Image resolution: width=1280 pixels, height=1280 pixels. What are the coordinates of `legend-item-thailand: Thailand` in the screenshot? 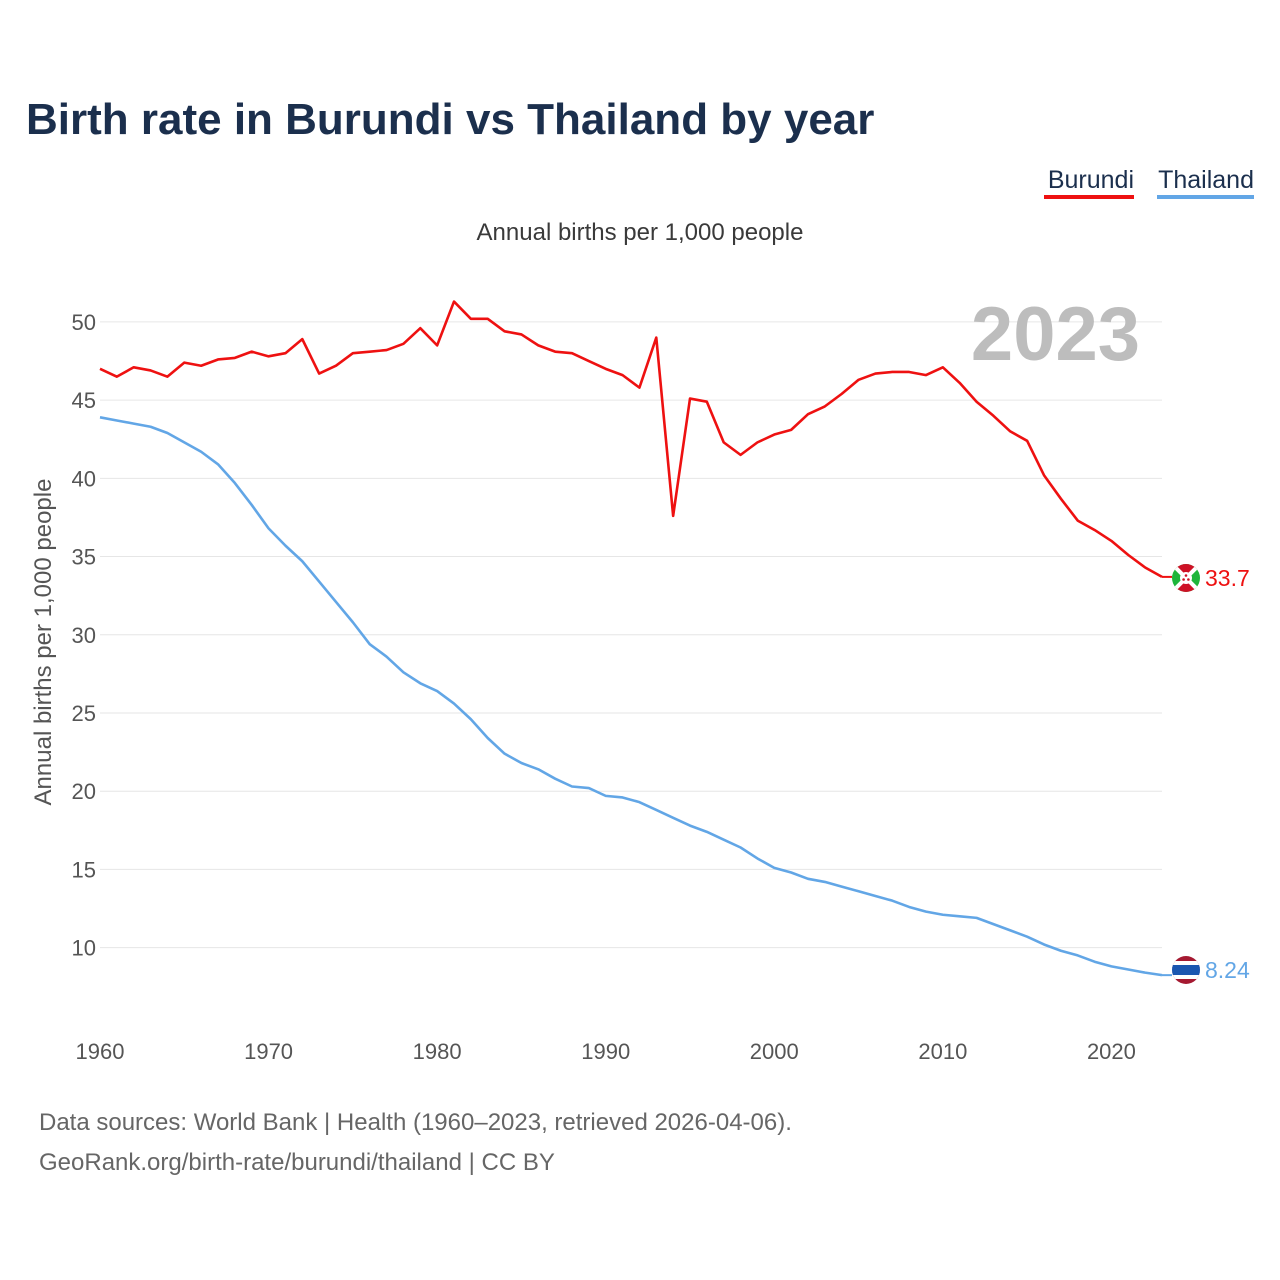 It's located at (1205, 182).